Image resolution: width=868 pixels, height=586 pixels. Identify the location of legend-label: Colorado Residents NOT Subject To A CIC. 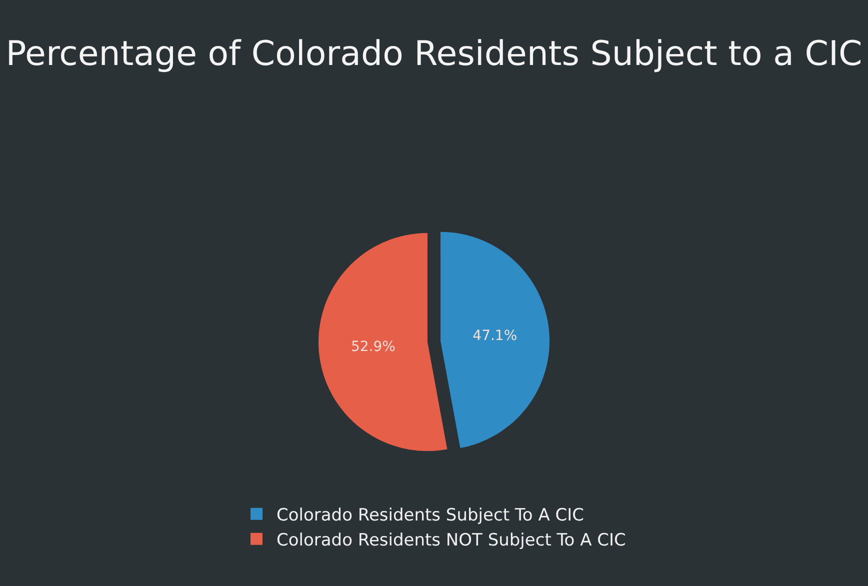
(451, 540).